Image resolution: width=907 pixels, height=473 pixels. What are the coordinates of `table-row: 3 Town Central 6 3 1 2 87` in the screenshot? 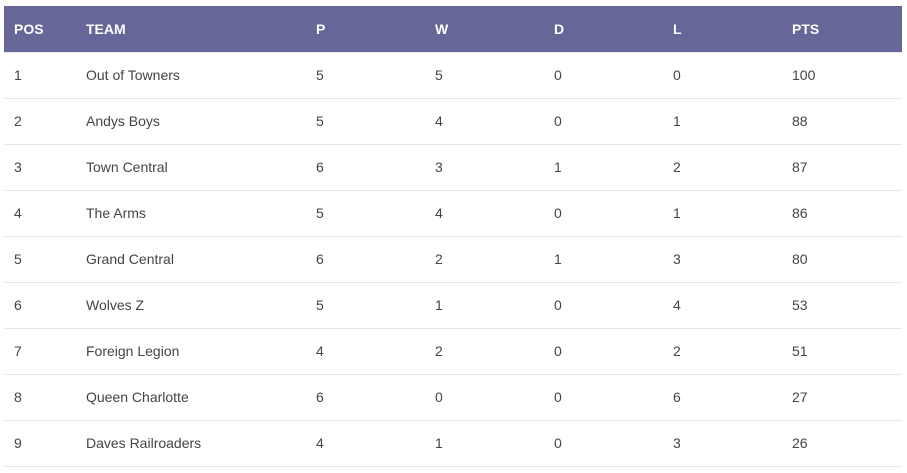 It's located at (453, 167).